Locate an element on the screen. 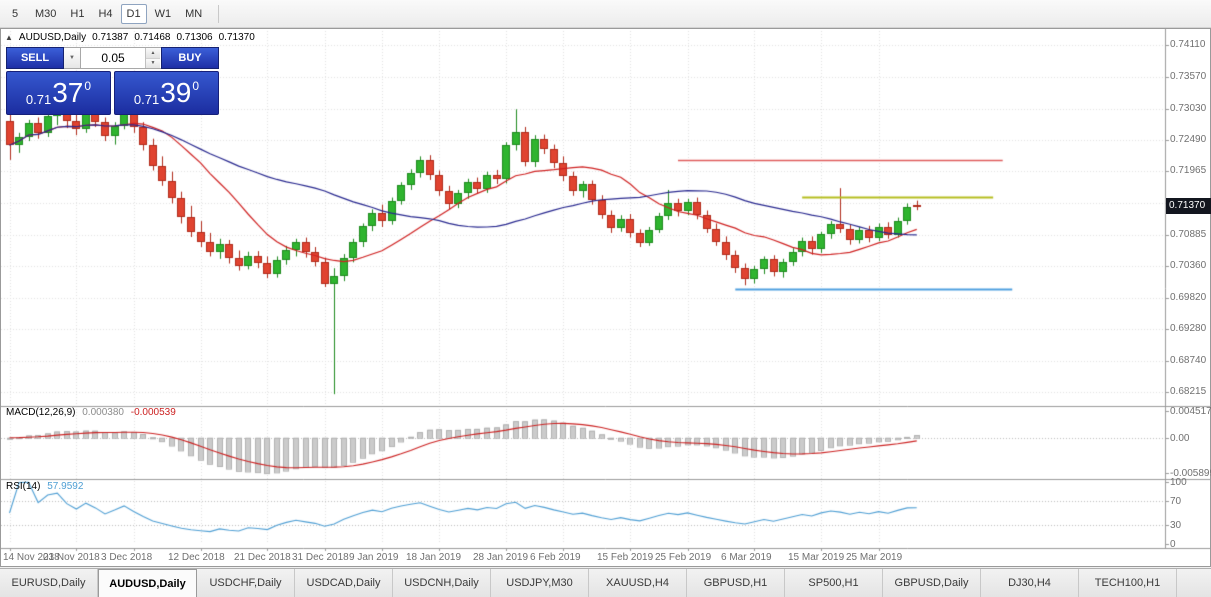 This screenshot has height=597, width=1211. chart-tab-eurusd-daily: EURUSD,Daily is located at coordinates (49, 583).